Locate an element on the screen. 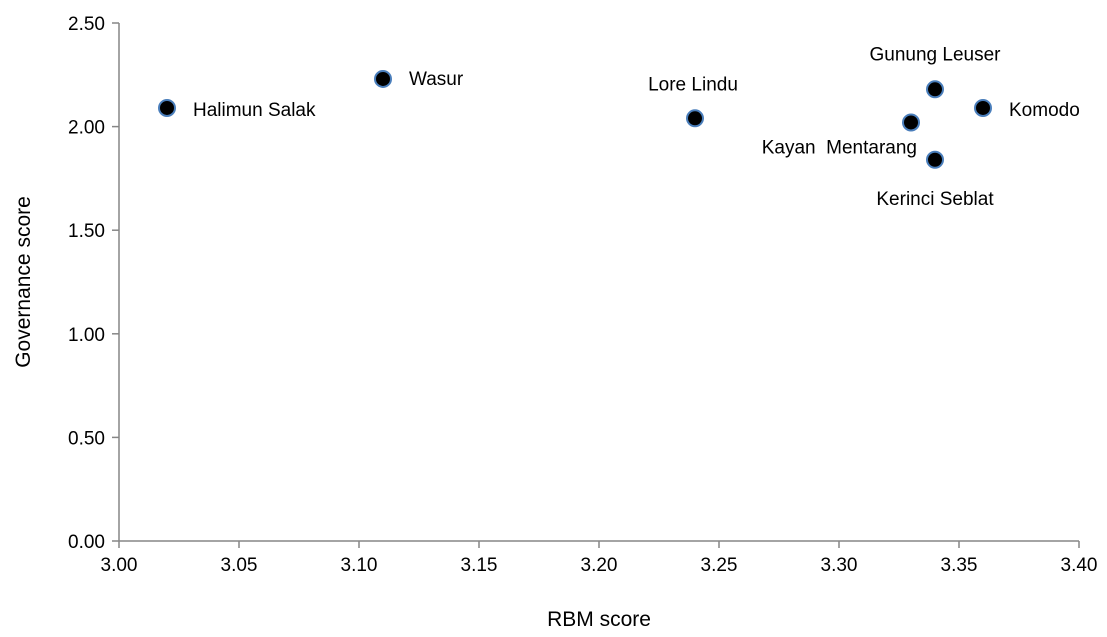  x-tick-label: 3.35 is located at coordinates (959, 565).